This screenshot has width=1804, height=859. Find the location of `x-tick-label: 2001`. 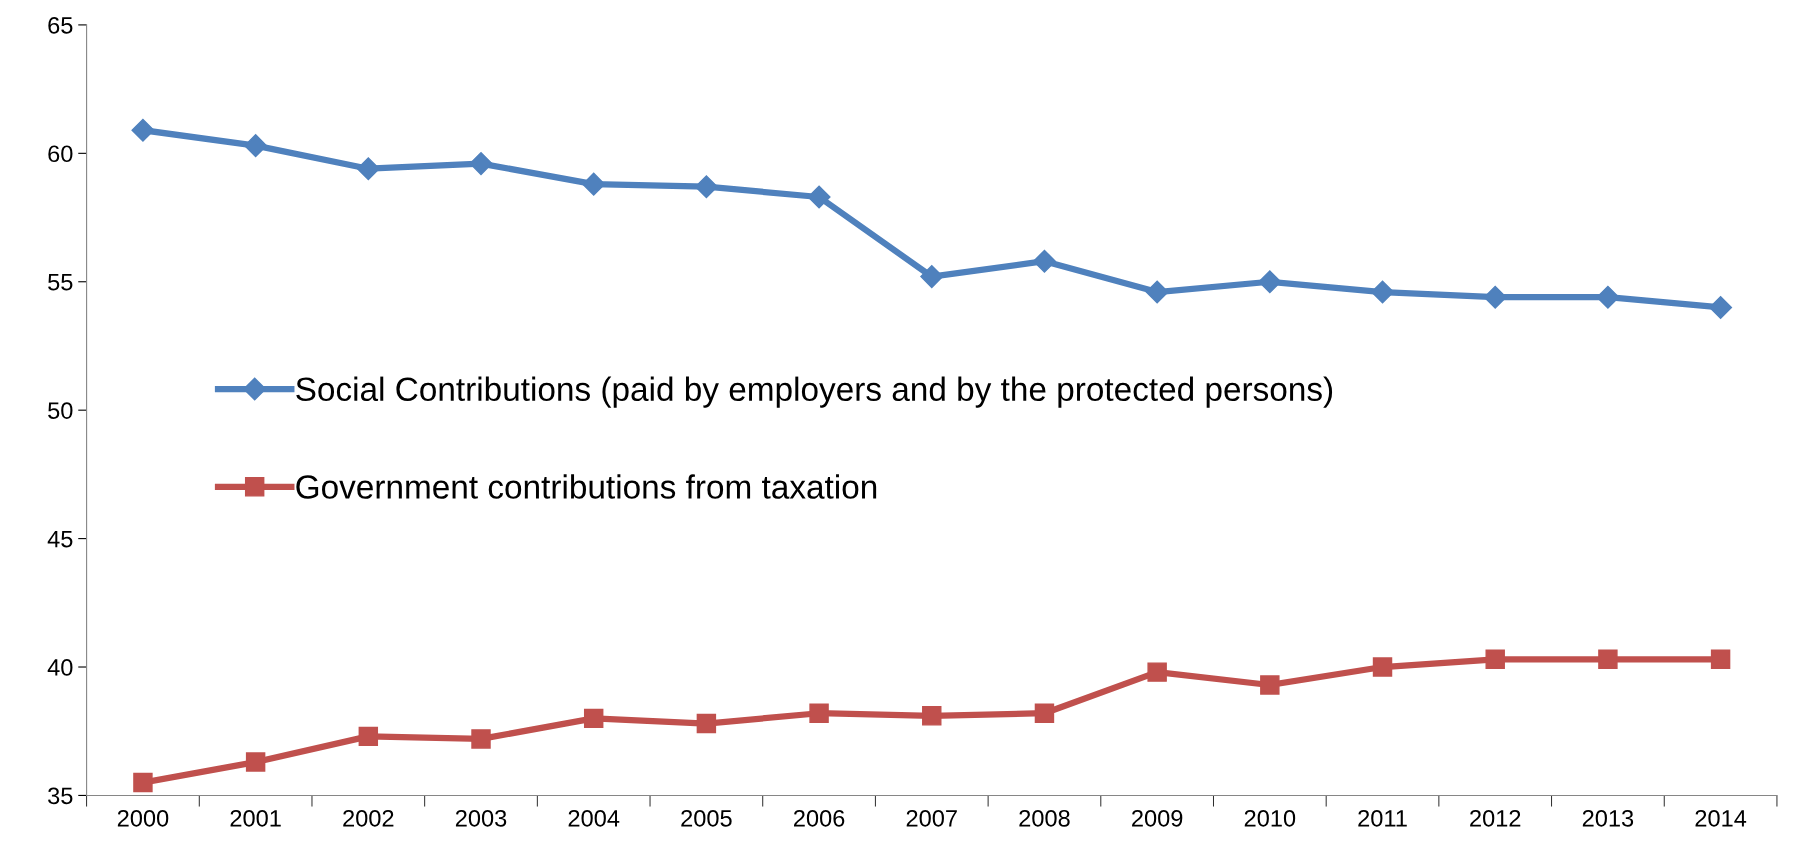

x-tick-label: 2001 is located at coordinates (255, 818).